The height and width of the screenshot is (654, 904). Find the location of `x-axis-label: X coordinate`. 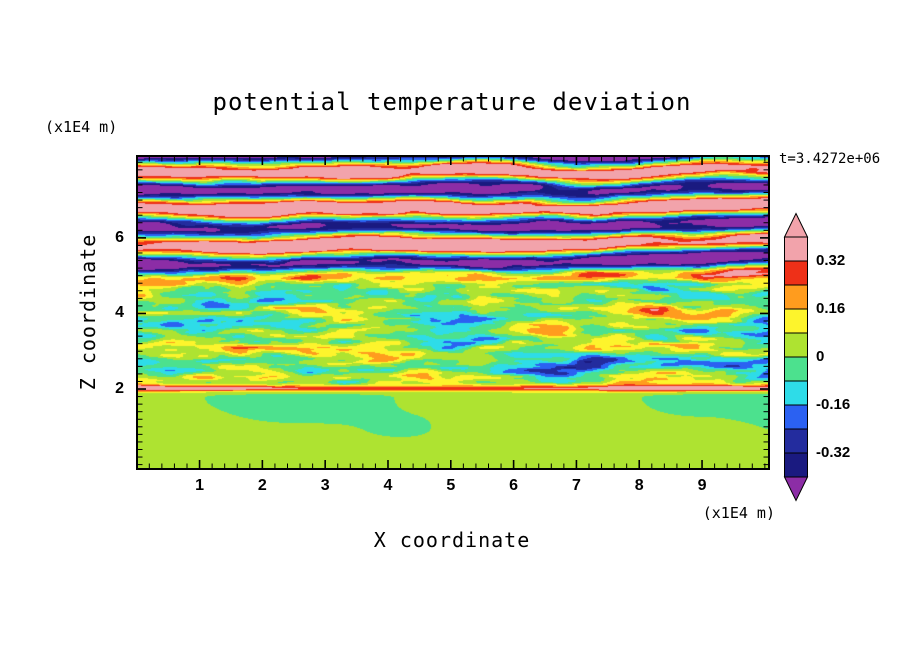

x-axis-label: X coordinate is located at coordinates (452, 540).